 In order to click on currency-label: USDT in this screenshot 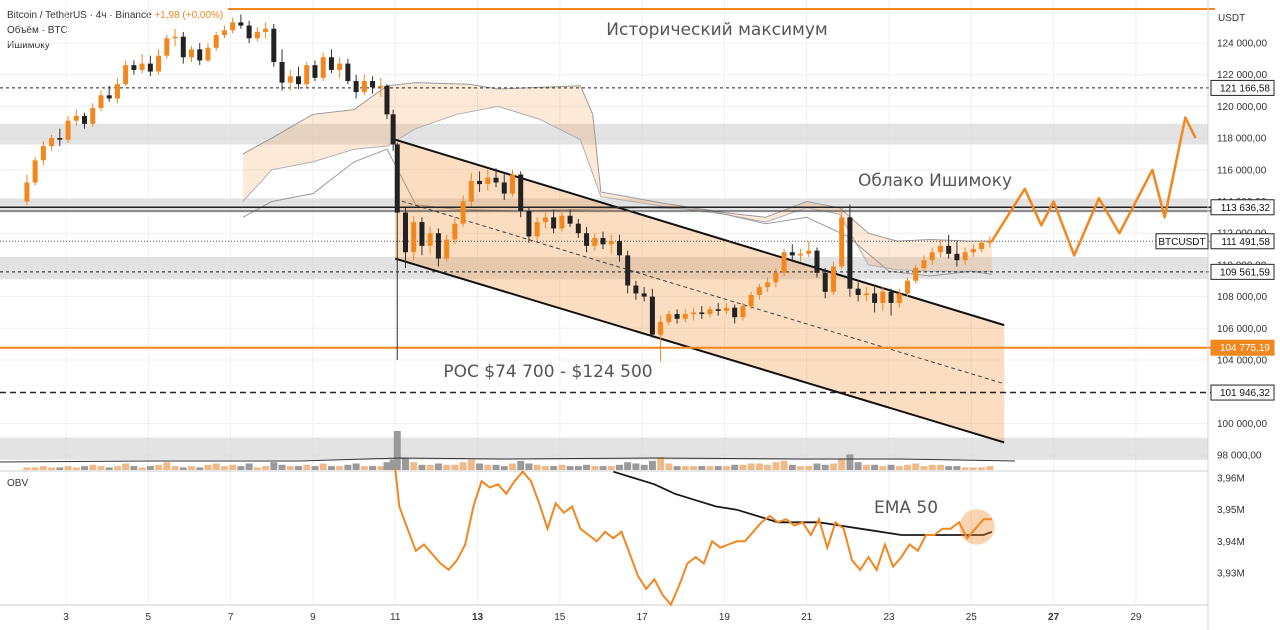, I will do `click(1231, 18)`.